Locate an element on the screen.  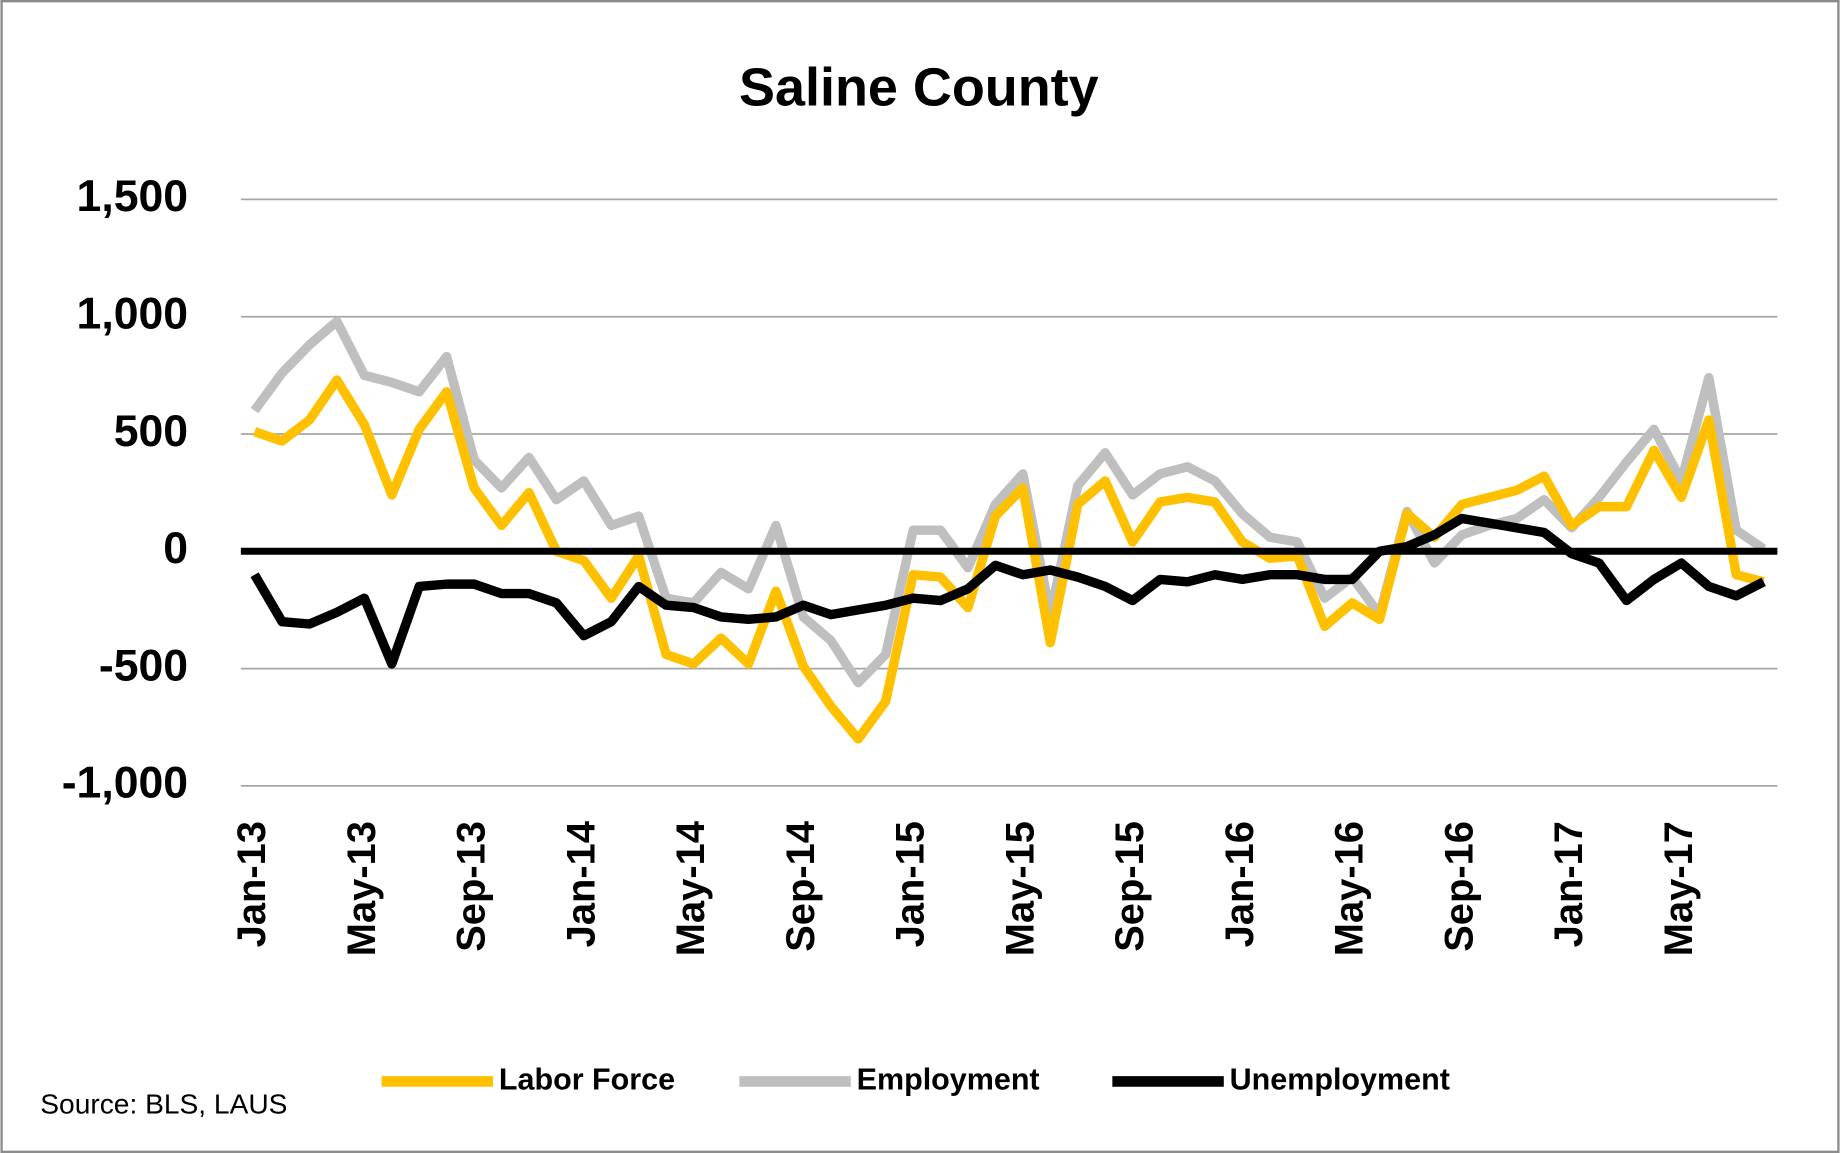
x-tick-label: Sep-15 is located at coordinates (1130, 886).